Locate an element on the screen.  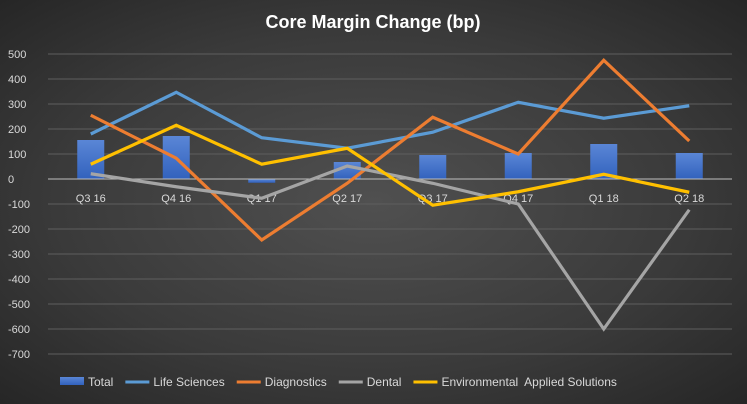
x-tick-label: Q2 17 is located at coordinates (347, 199).